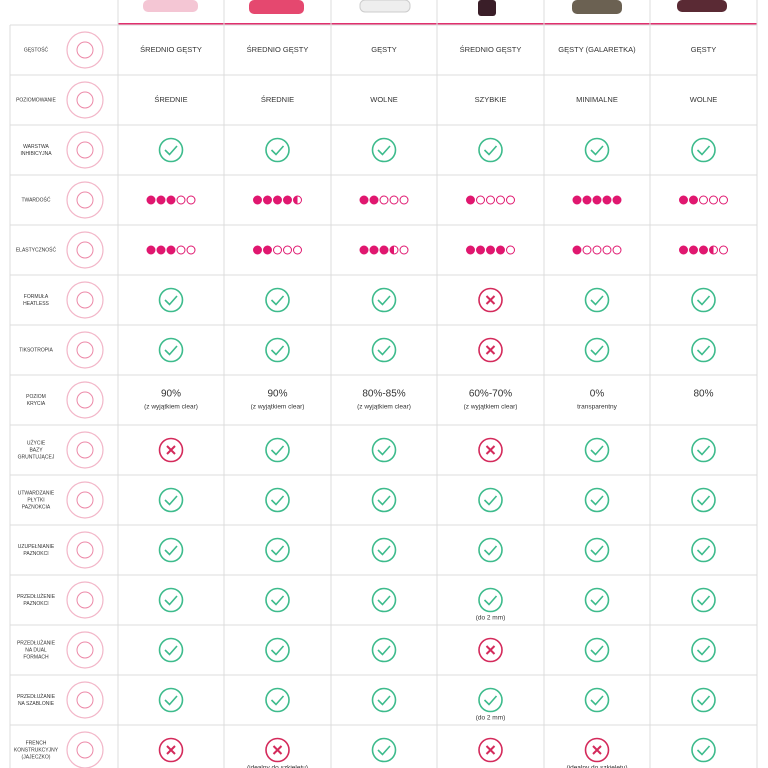  Describe the element at coordinates (36, 493) in the screenshot. I see `row-label: UTWARDZANIE` at that location.